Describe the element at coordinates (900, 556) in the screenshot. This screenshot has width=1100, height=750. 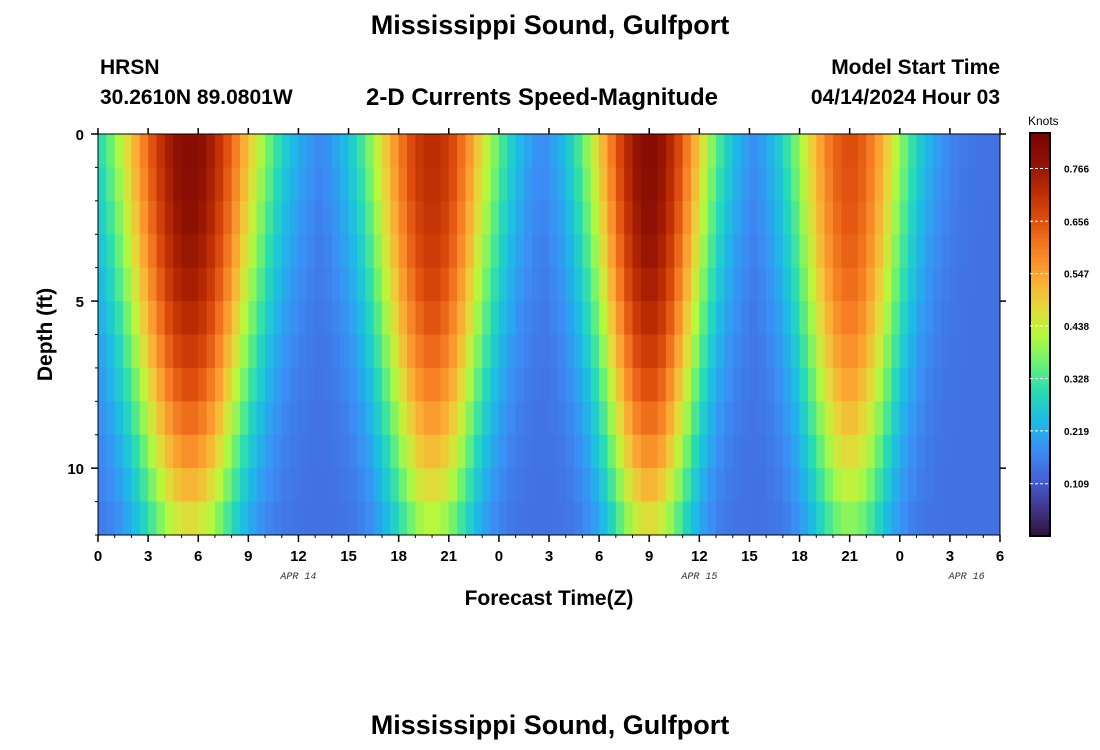
I see `x-tick-label: 0` at that location.